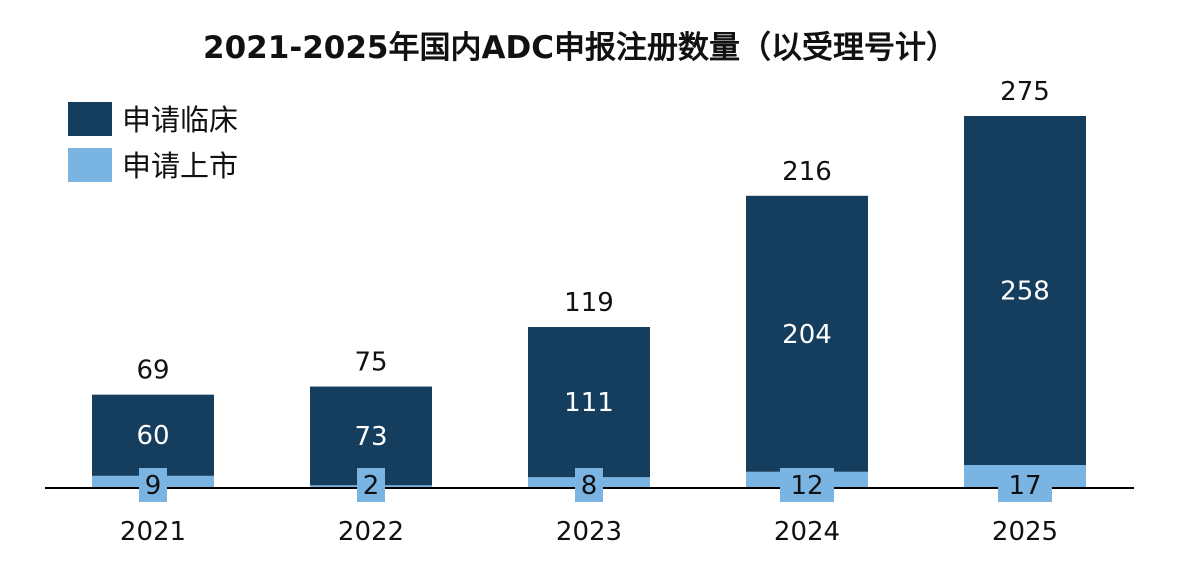 This screenshot has width=1182, height=566. Describe the element at coordinates (1025, 92) in the screenshot. I see `label-total-2025: 275` at that location.